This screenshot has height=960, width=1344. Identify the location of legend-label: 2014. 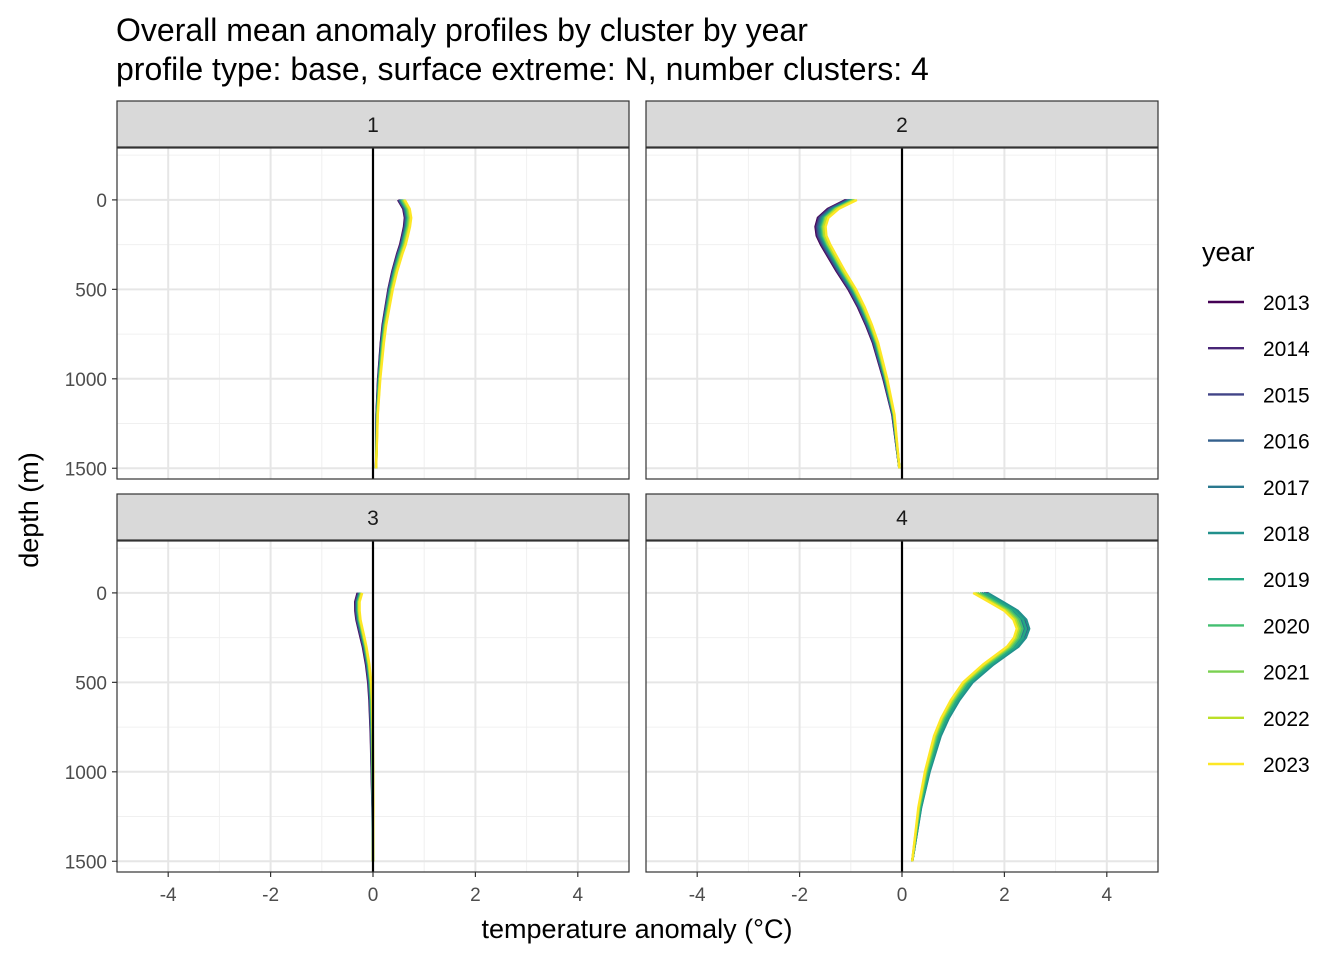
(1286, 349).